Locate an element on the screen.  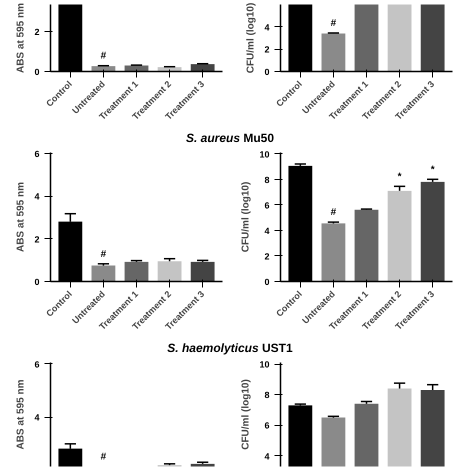
chart-title: S. haemolyticus UST1 is located at coordinates (230, 348).